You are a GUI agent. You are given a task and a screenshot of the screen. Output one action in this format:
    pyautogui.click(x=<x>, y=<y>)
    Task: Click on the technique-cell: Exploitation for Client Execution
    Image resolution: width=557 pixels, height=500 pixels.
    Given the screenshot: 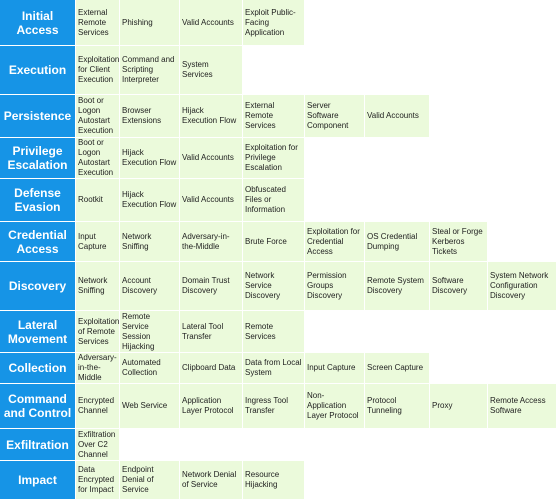 What is the action you would take?
    pyautogui.click(x=98, y=70)
    